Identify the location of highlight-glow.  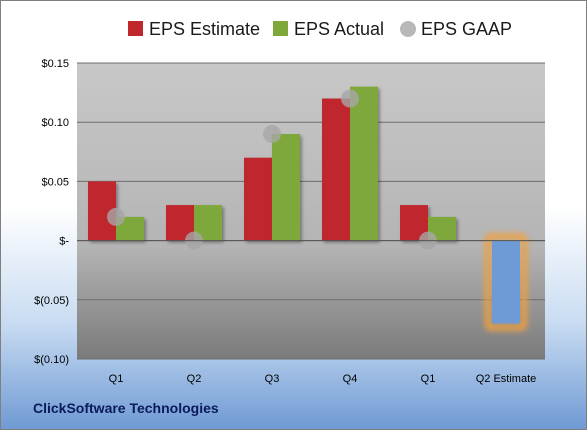
(506, 282).